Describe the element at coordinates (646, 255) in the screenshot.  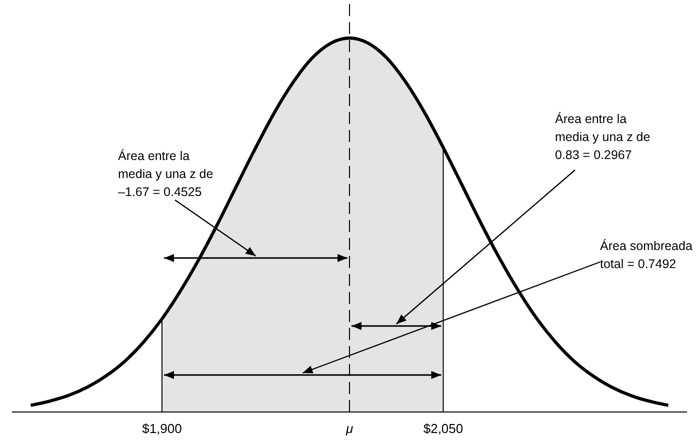
I see `annotation: Área sombreada total = 0.7492` at that location.